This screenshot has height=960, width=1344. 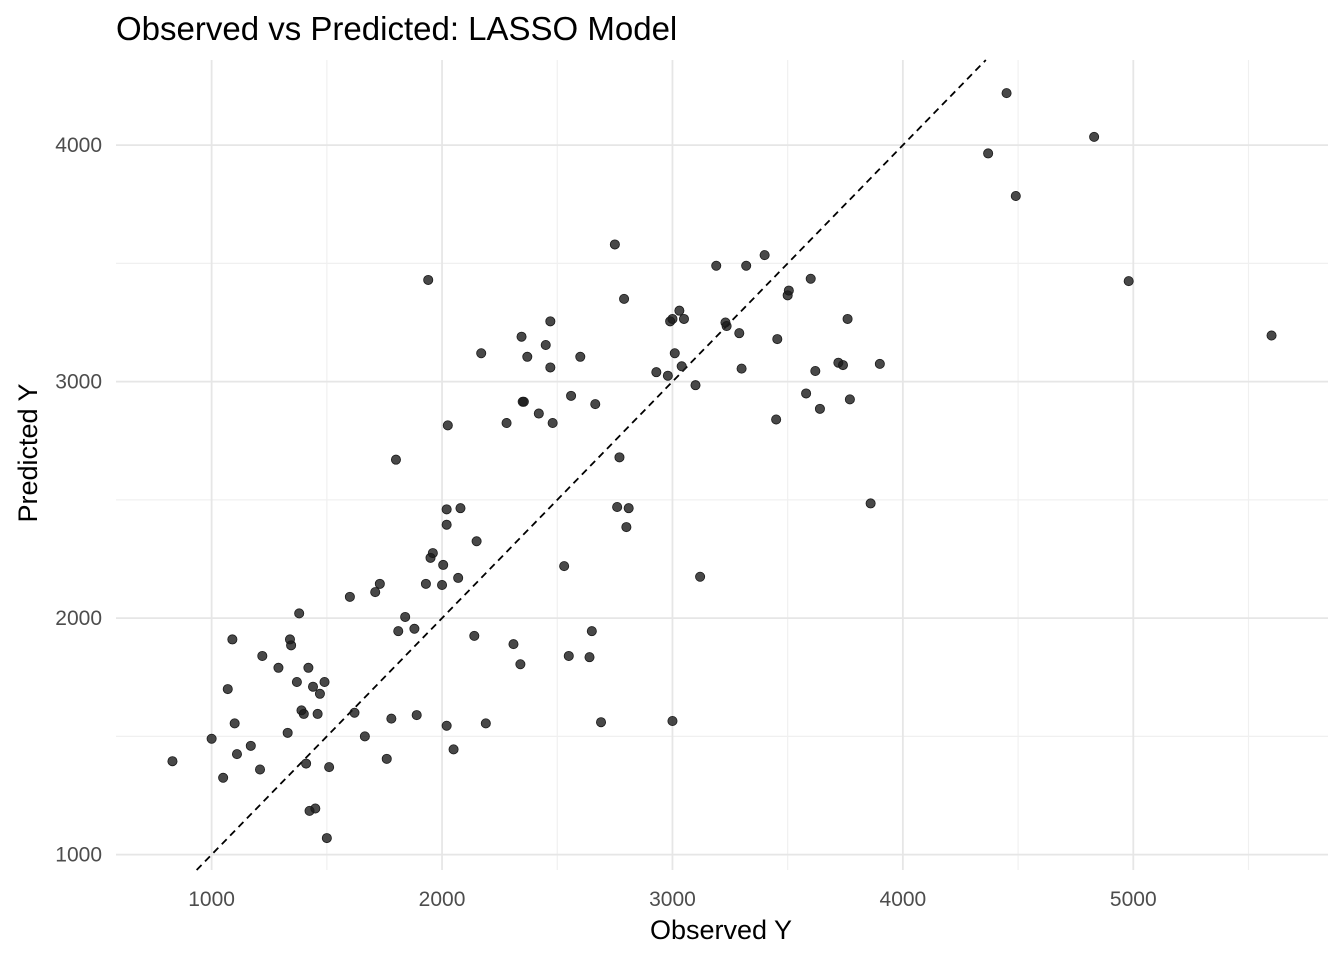 What do you see at coordinates (1133, 899) in the screenshot?
I see `x-tick-label: 5000` at bounding box center [1133, 899].